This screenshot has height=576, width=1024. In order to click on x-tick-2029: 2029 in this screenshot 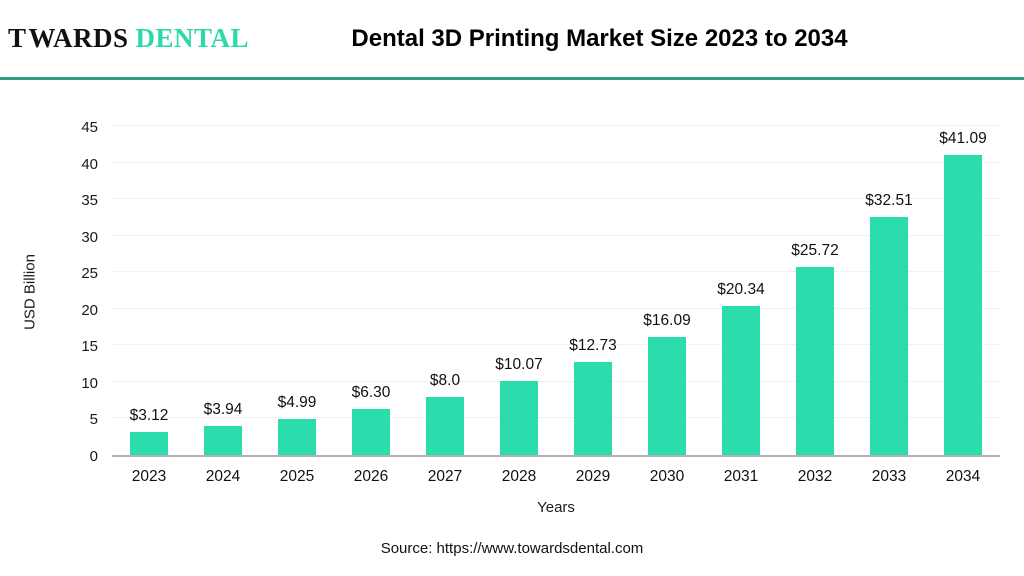, I will do `click(593, 476)`.